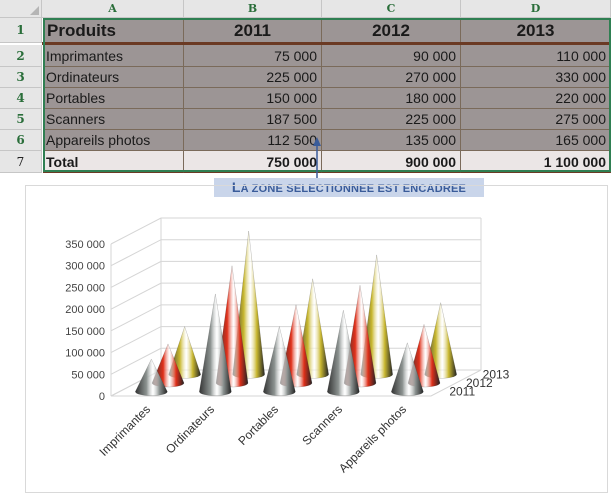 The height and width of the screenshot is (495, 611). Describe the element at coordinates (113, 119) in the screenshot. I see `cell-a5: Scanners` at that location.